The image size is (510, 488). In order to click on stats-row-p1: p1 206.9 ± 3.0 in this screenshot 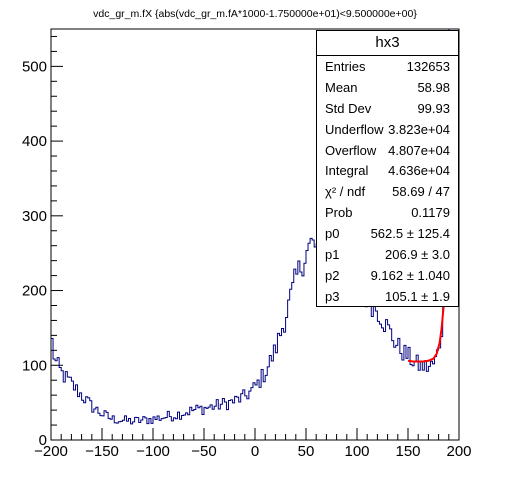, I will do `click(387, 254)`.